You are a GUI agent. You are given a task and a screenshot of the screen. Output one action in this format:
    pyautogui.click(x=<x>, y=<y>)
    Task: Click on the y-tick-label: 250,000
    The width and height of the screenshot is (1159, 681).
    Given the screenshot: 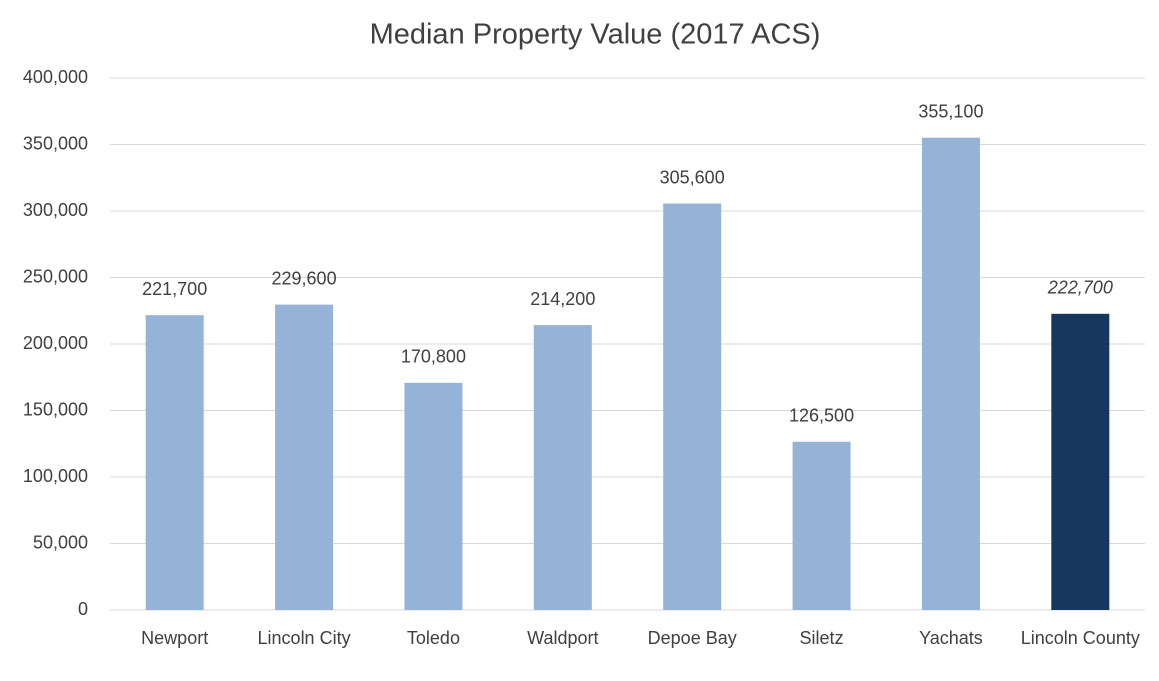 What is the action you would take?
    pyautogui.click(x=55, y=276)
    